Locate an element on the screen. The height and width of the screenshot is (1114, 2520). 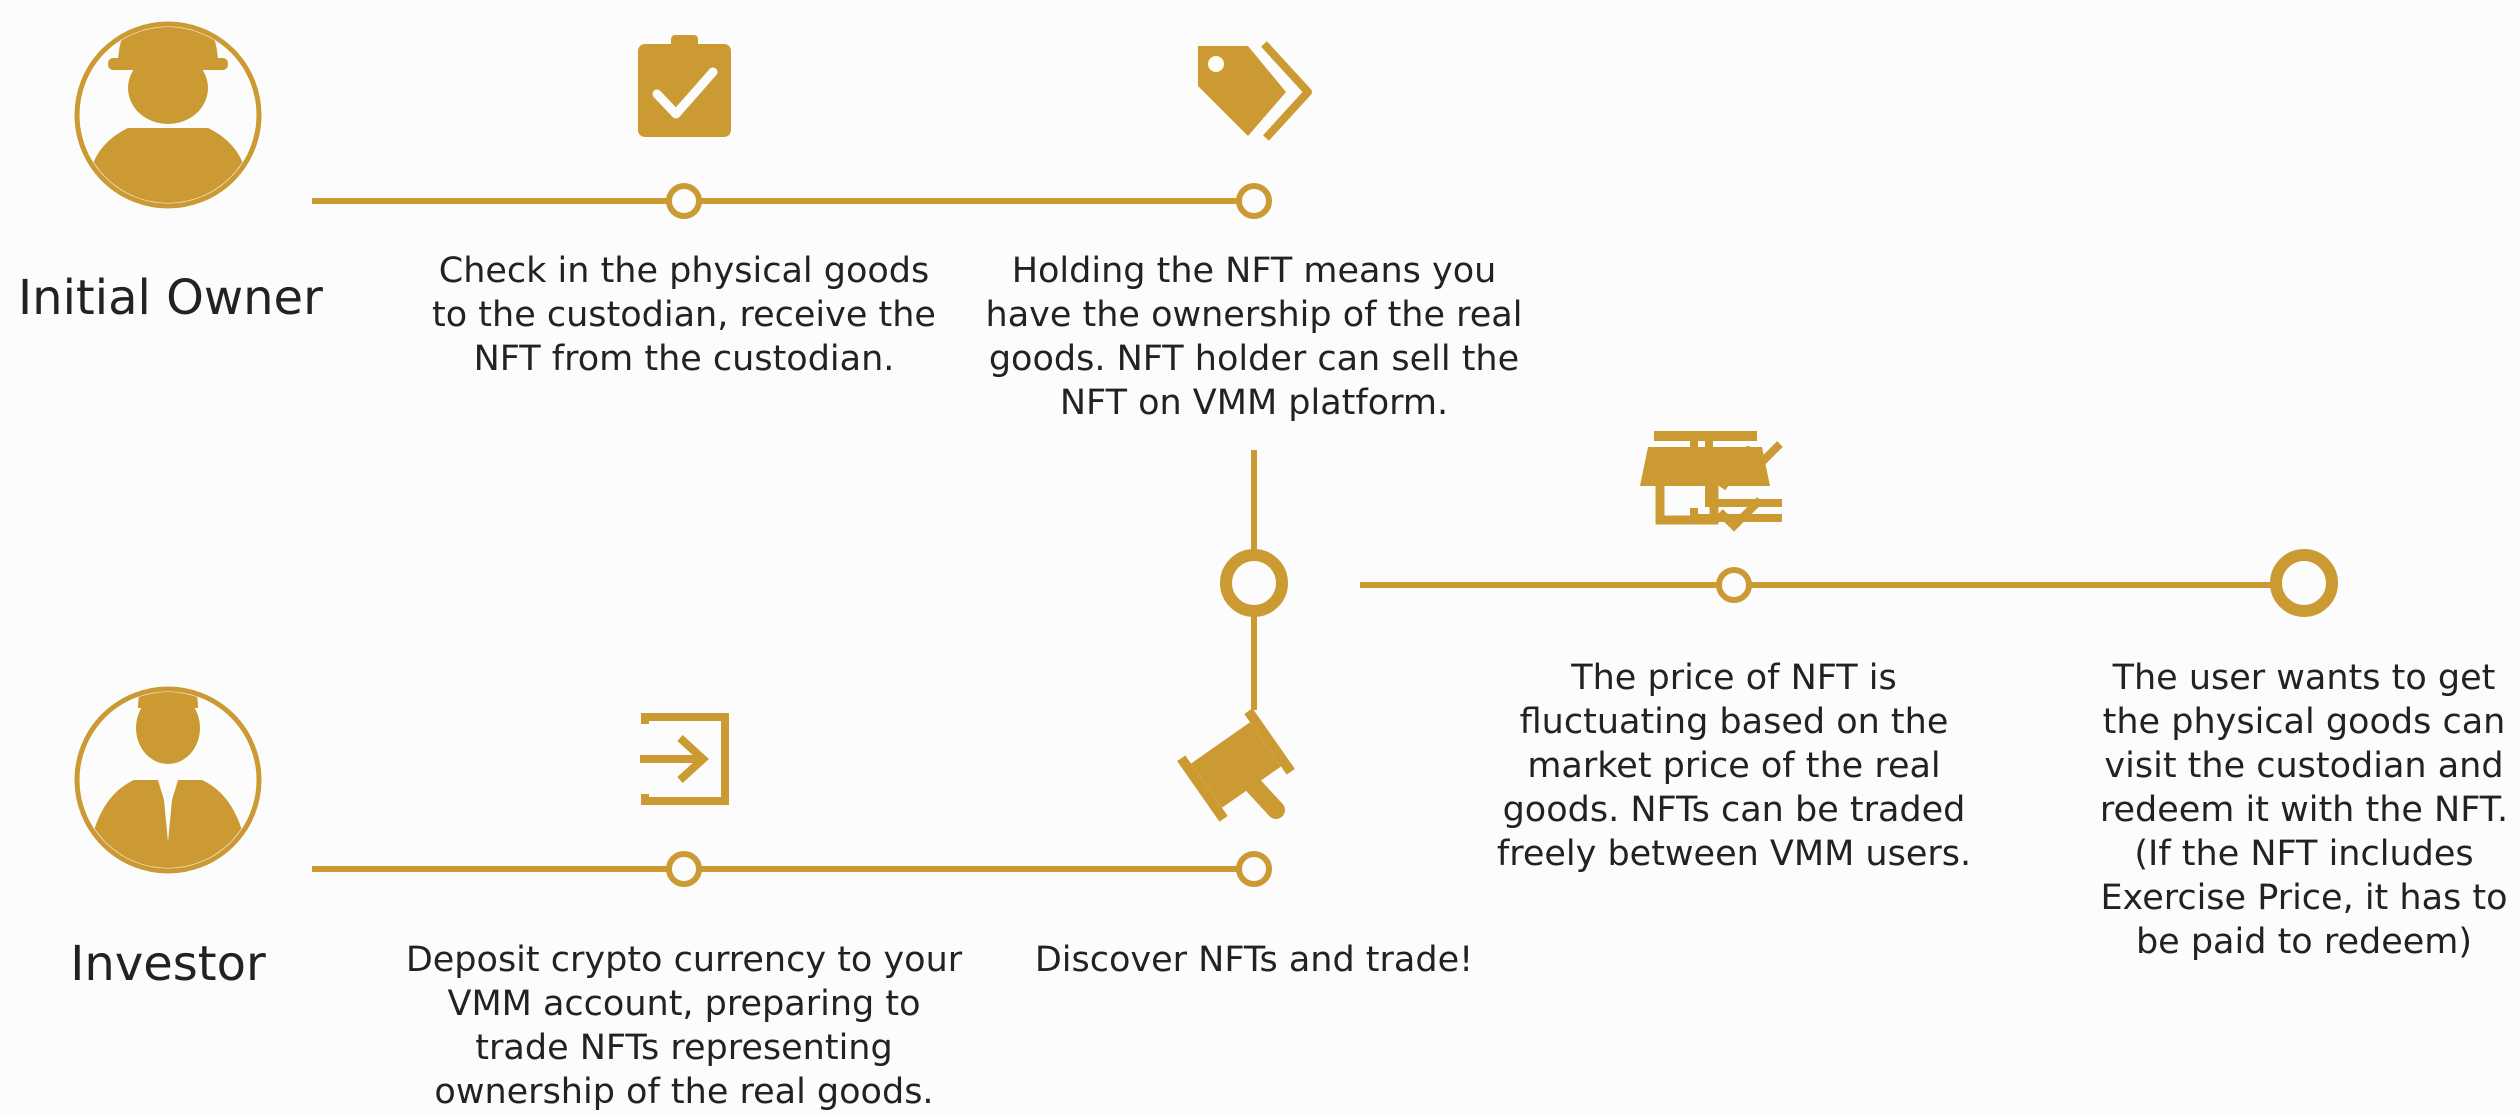
clipboard-check-icon is located at coordinates (684, 86).